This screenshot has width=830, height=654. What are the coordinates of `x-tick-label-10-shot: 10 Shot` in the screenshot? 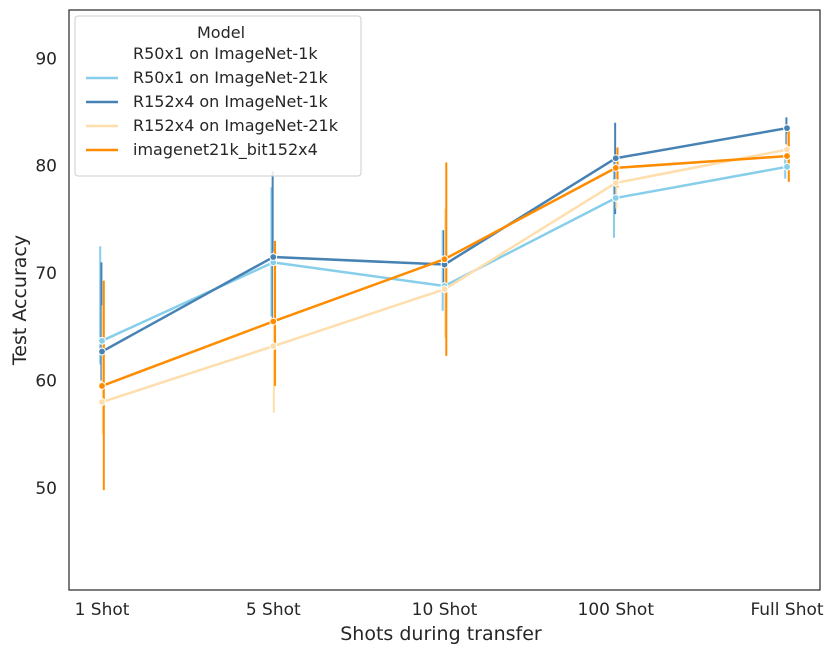 It's located at (445, 610).